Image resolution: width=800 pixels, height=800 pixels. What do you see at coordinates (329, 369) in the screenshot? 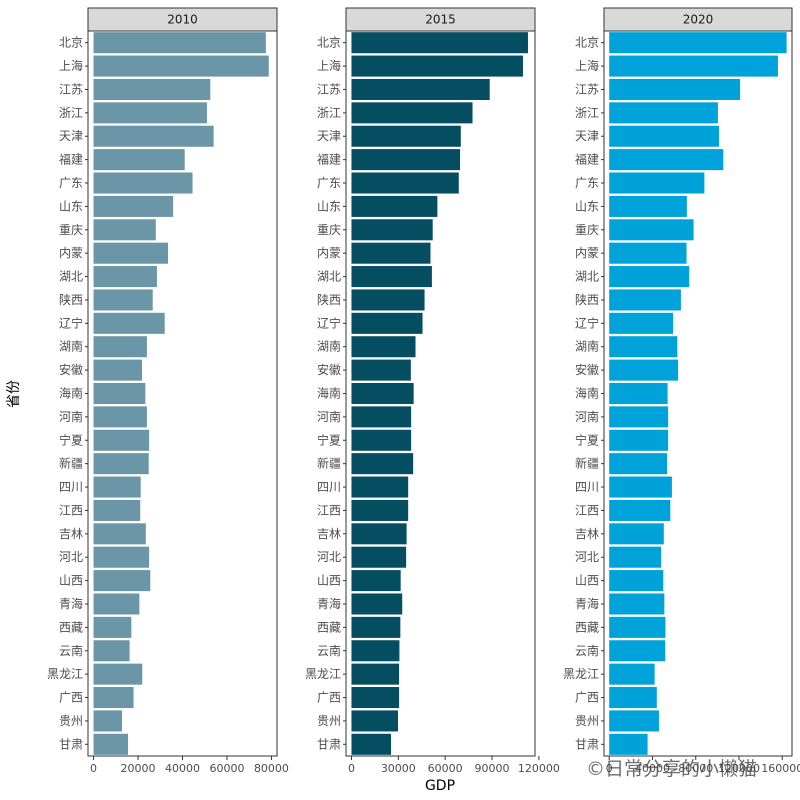
I see `category-label: 安徽` at bounding box center [329, 369].